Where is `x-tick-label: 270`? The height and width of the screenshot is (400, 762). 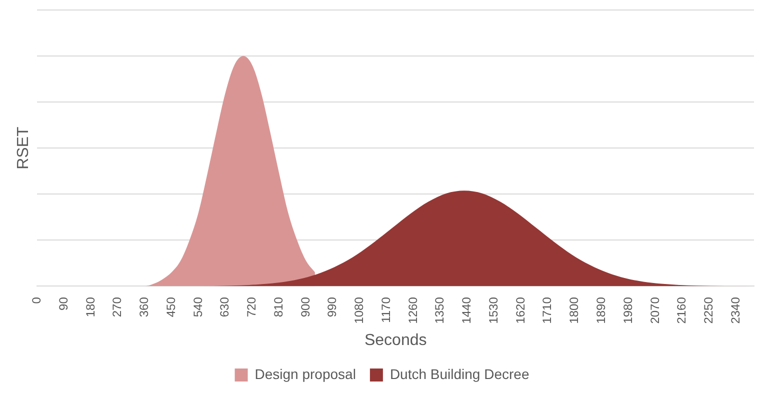 x-tick-label: 270 is located at coordinates (117, 307).